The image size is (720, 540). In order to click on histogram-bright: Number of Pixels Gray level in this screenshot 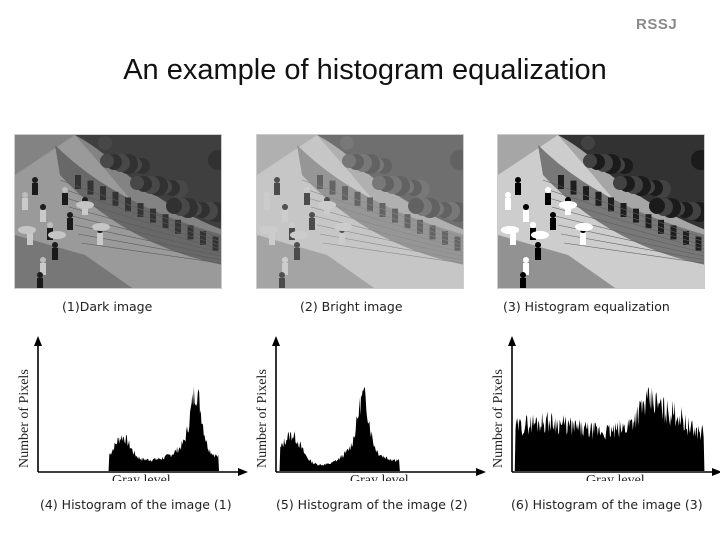, I will do `click(370, 408)`.